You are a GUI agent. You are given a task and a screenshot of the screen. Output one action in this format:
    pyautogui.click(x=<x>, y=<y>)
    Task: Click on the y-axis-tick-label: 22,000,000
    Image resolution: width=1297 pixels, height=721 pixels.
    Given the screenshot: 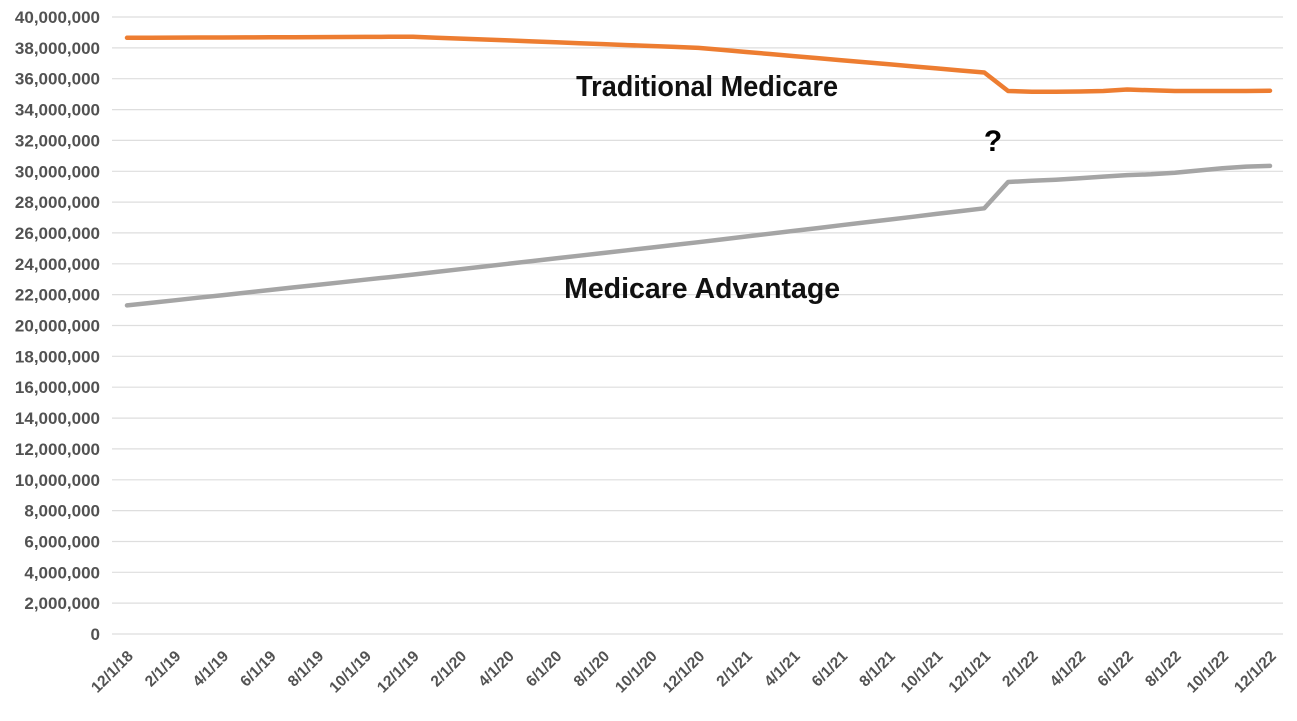 What is the action you would take?
    pyautogui.click(x=57, y=295)
    